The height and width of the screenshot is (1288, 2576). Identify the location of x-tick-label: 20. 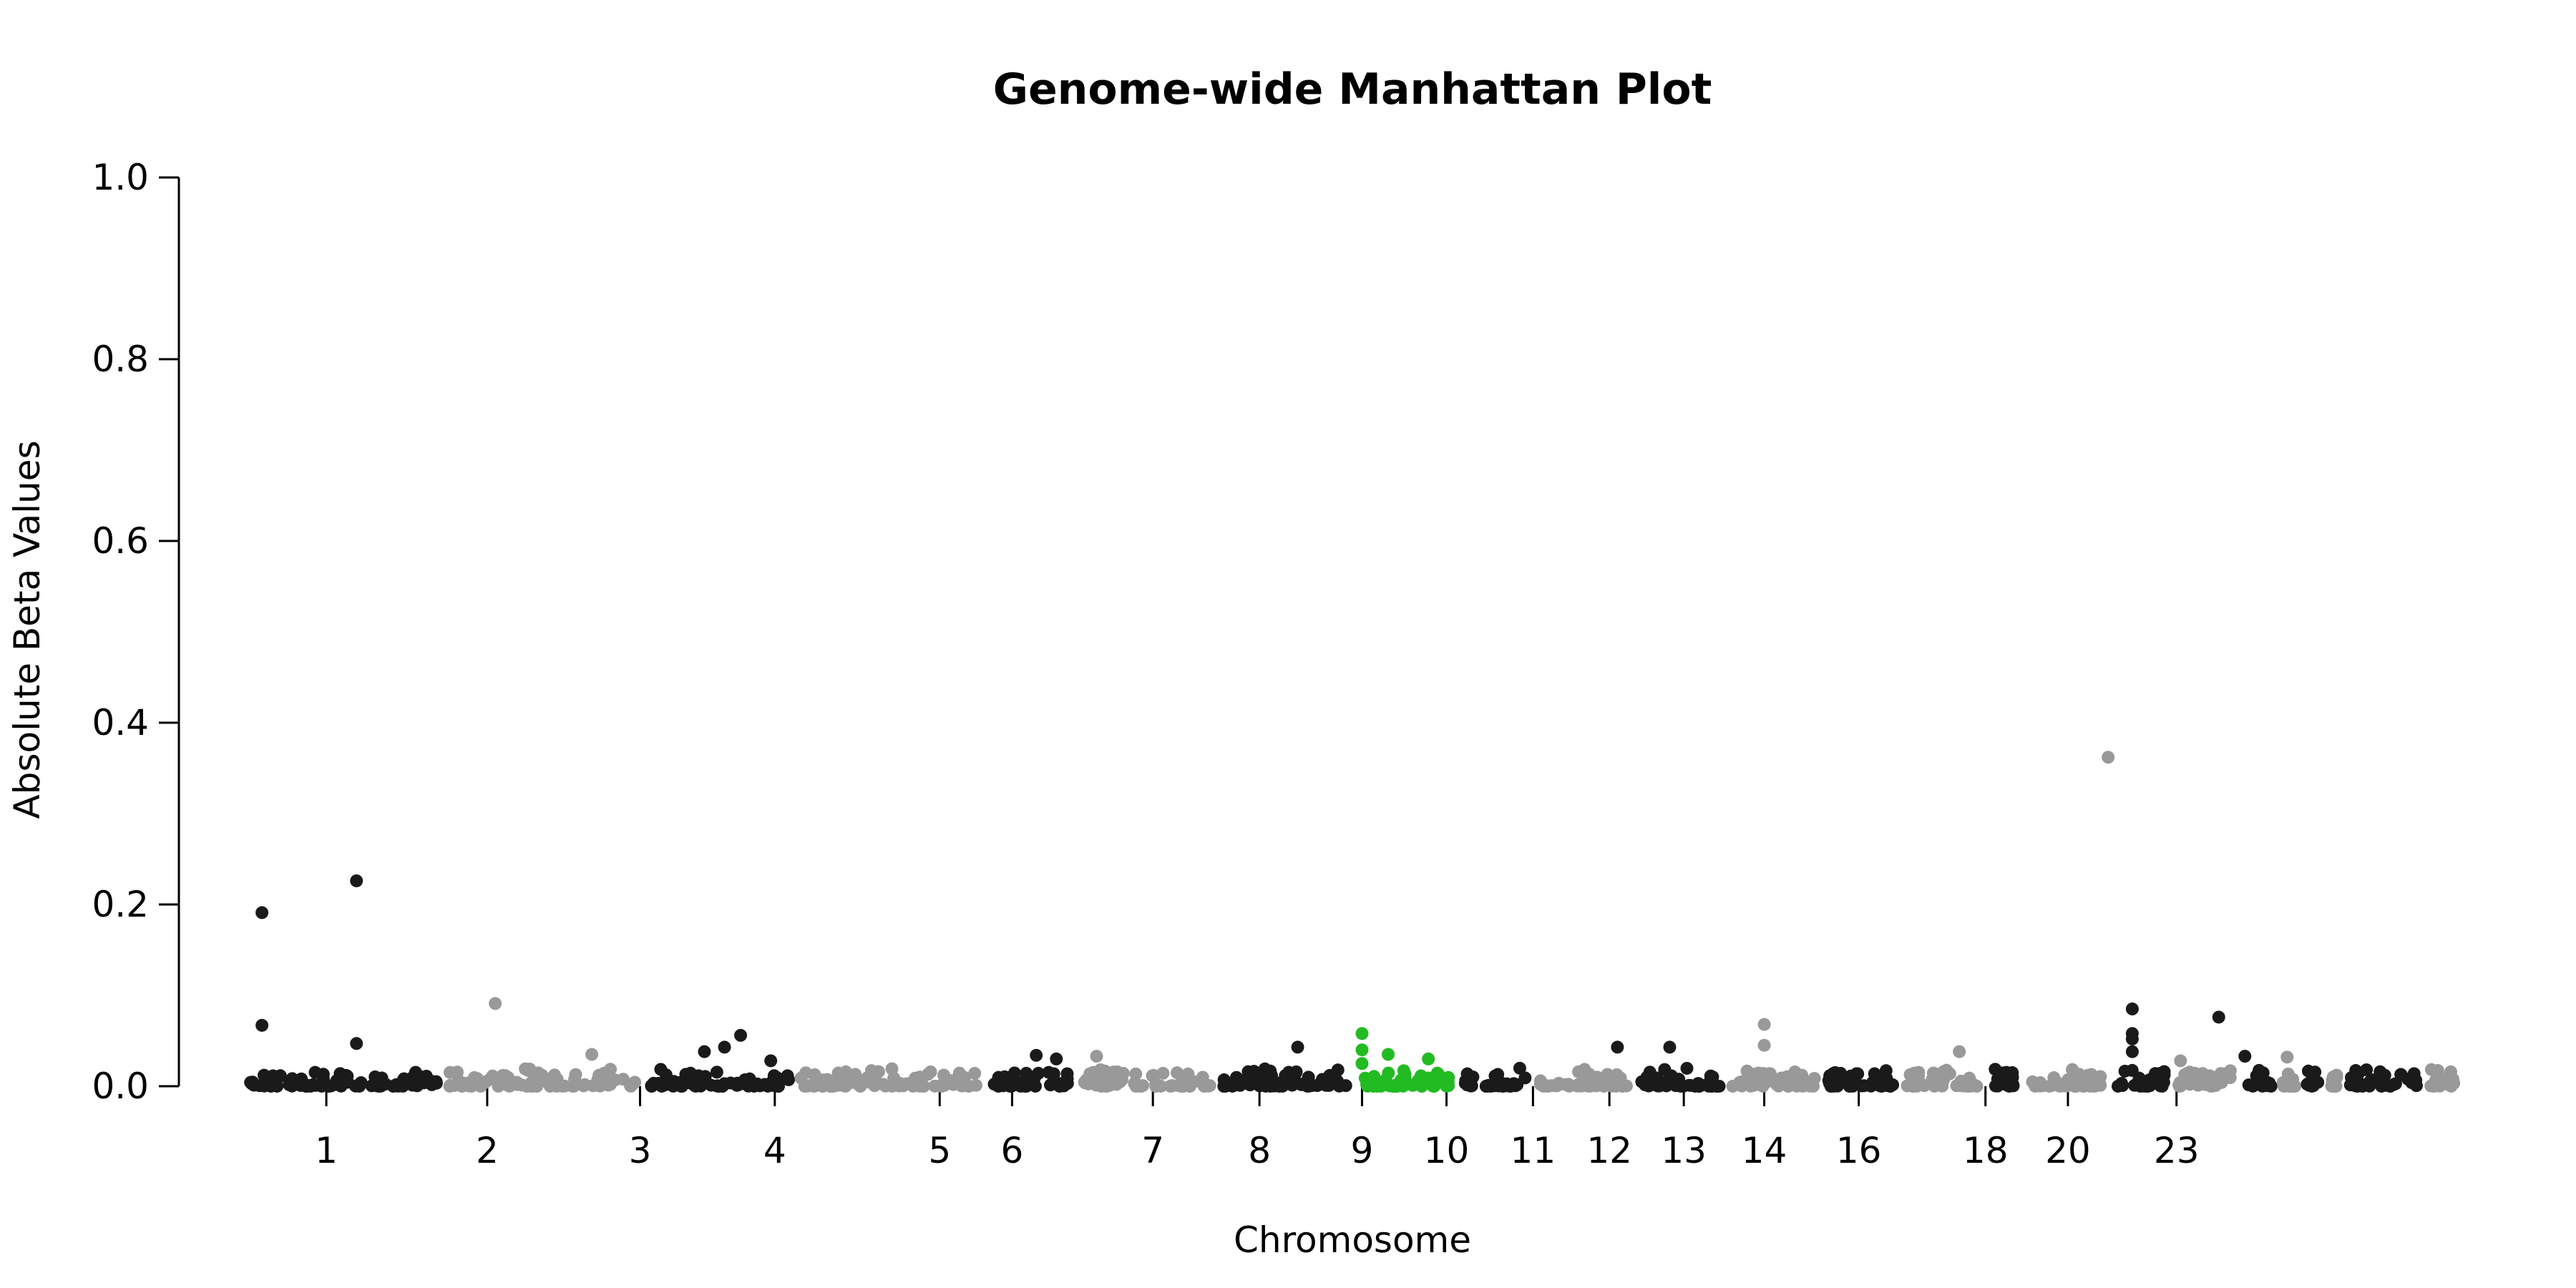
(2068, 1150).